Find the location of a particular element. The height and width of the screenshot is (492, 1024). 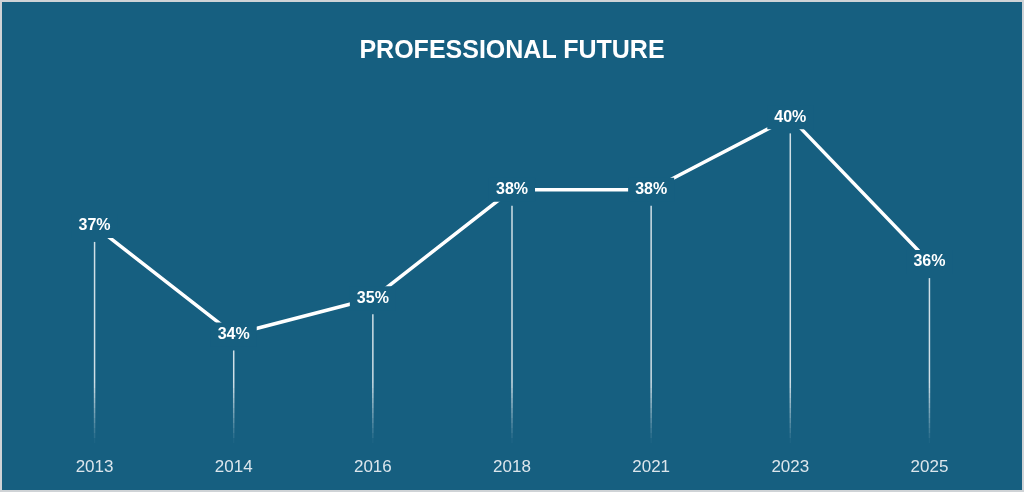

x-tick-label: 2018 is located at coordinates (512, 466).